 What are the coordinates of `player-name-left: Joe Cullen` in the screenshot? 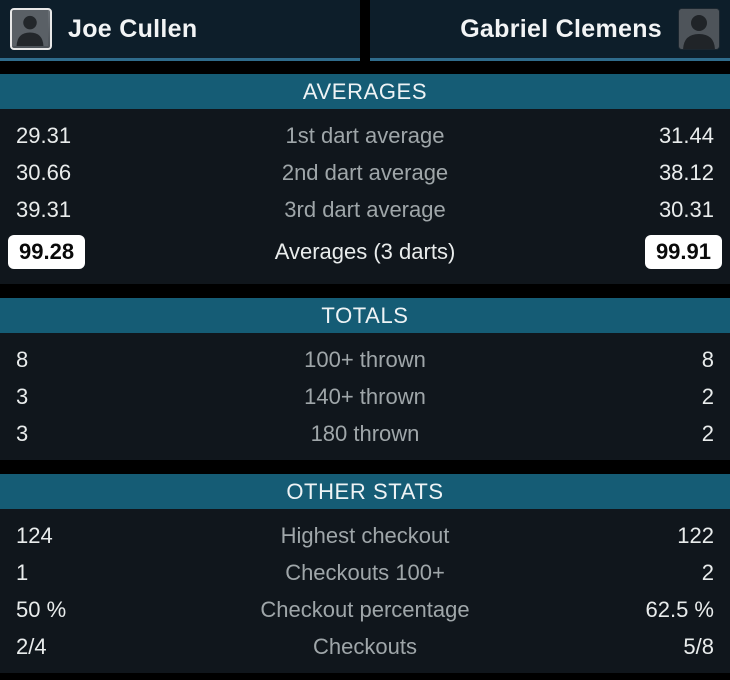 It's located at (133, 28).